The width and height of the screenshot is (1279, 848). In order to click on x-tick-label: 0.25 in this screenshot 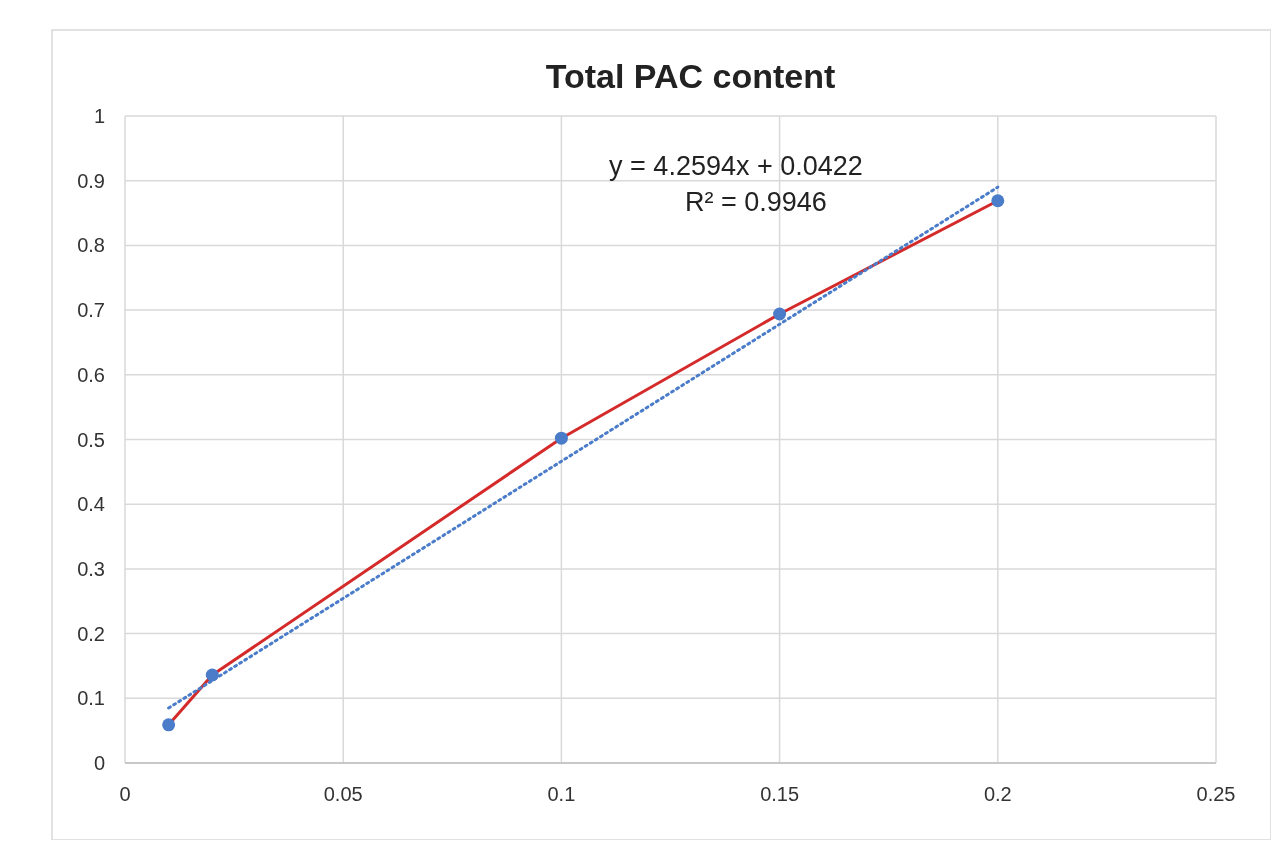, I will do `click(1216, 794)`.